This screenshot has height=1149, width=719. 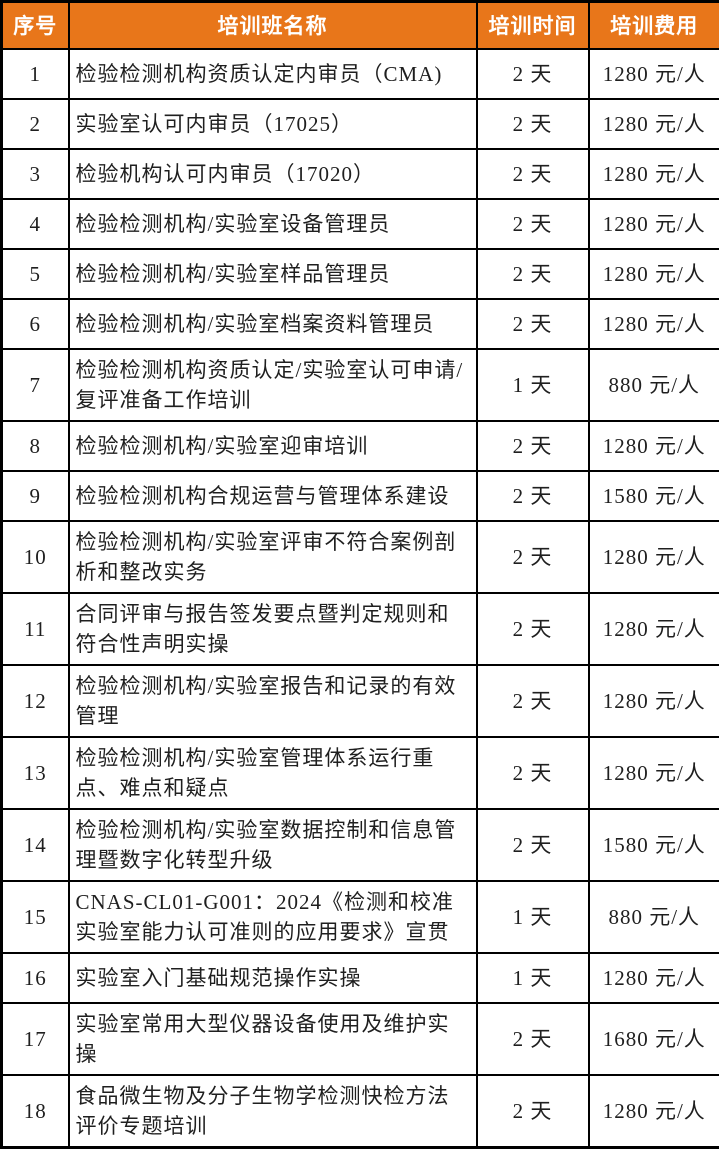 I want to click on cell-fee: 1680 元/人, so click(x=654, y=1039).